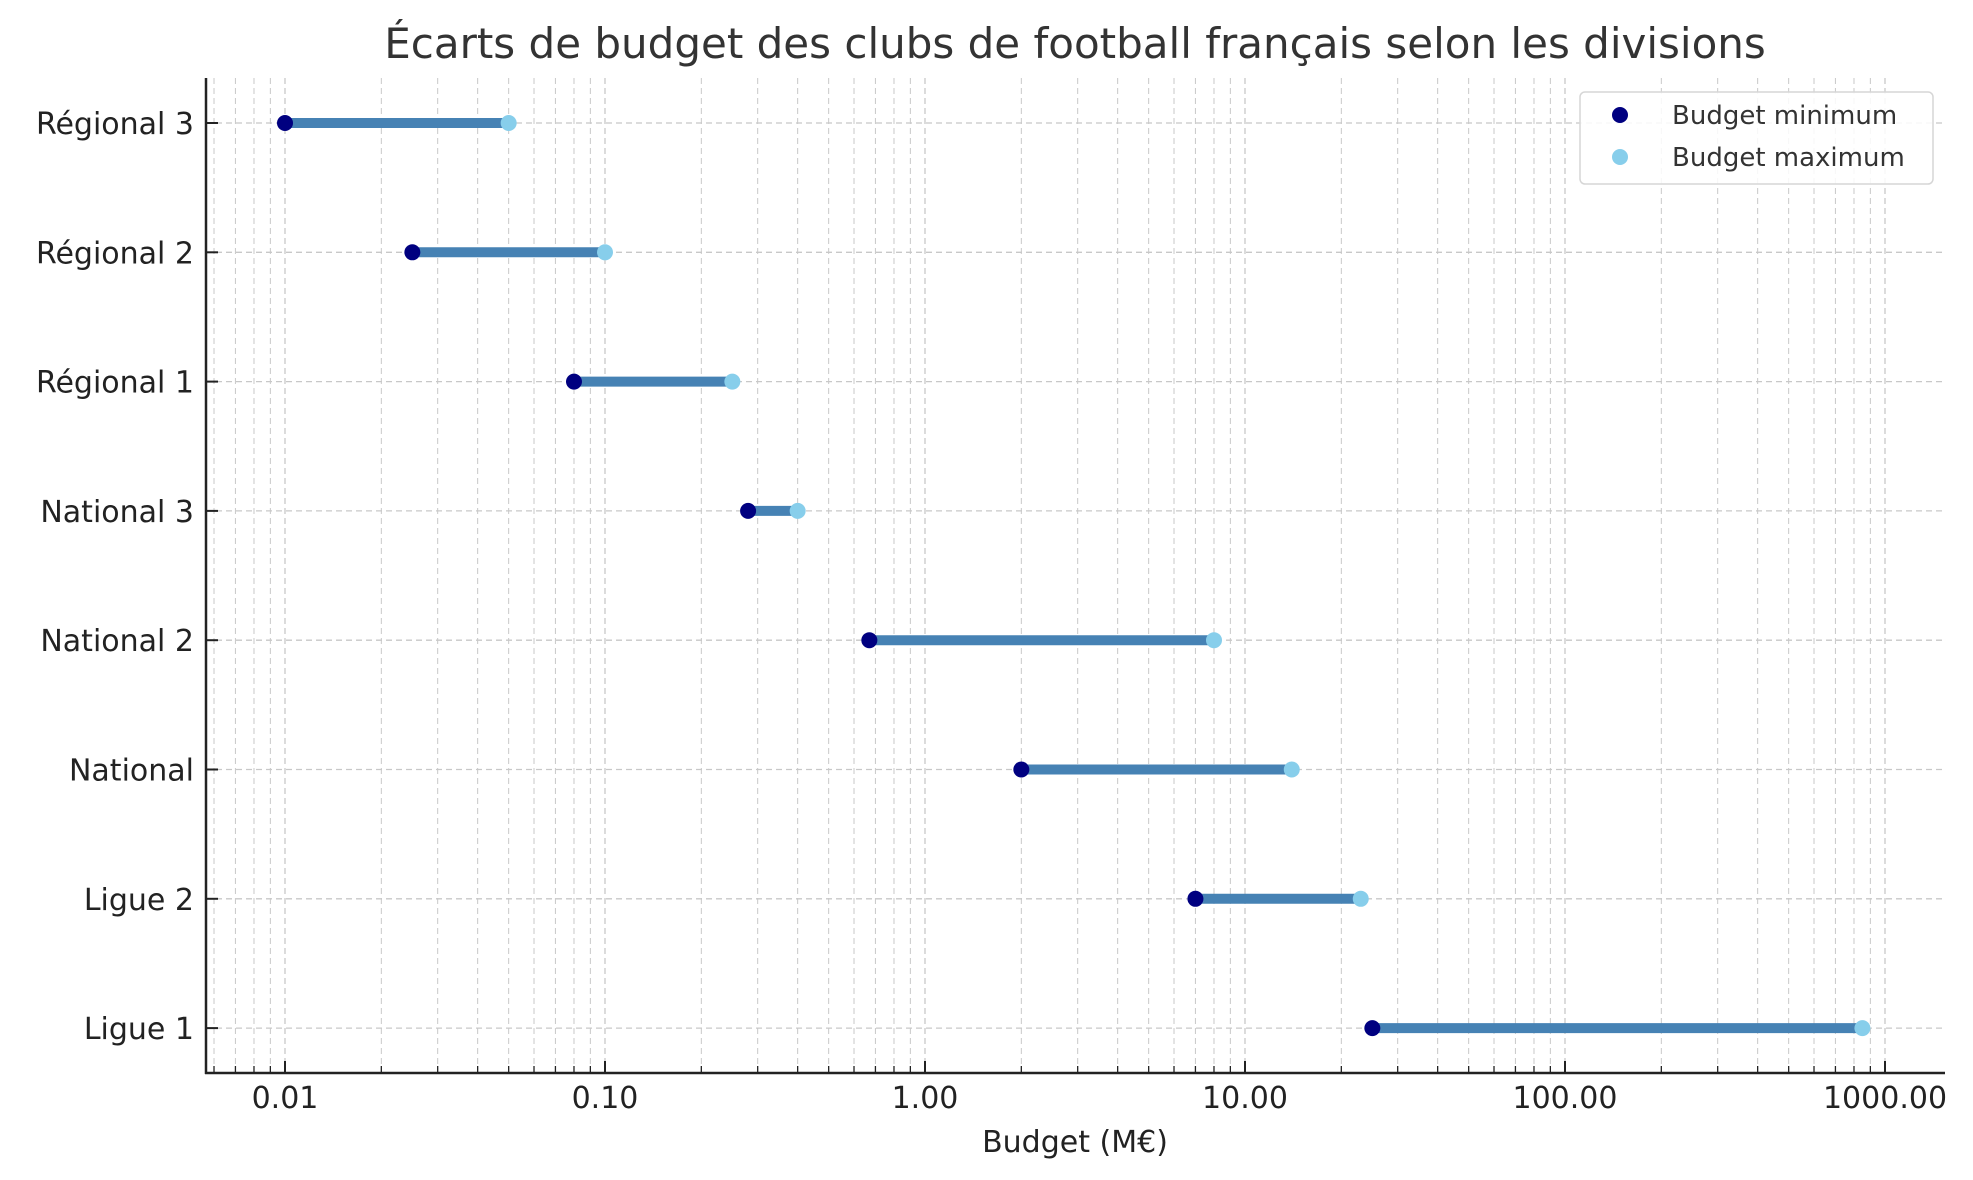 This screenshot has height=1180, width=1973. I want to click on legend-marker-min-icon, so click(1620, 115).